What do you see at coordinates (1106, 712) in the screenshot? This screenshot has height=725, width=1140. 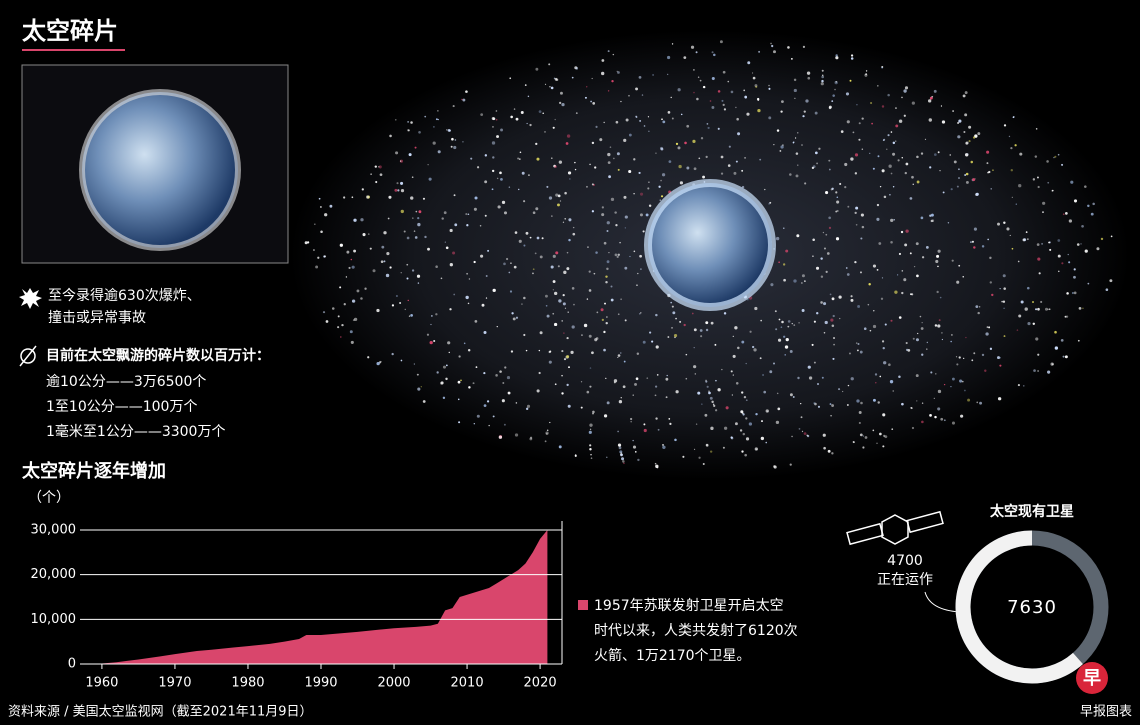 I see `credit: 早报图表` at bounding box center [1106, 712].